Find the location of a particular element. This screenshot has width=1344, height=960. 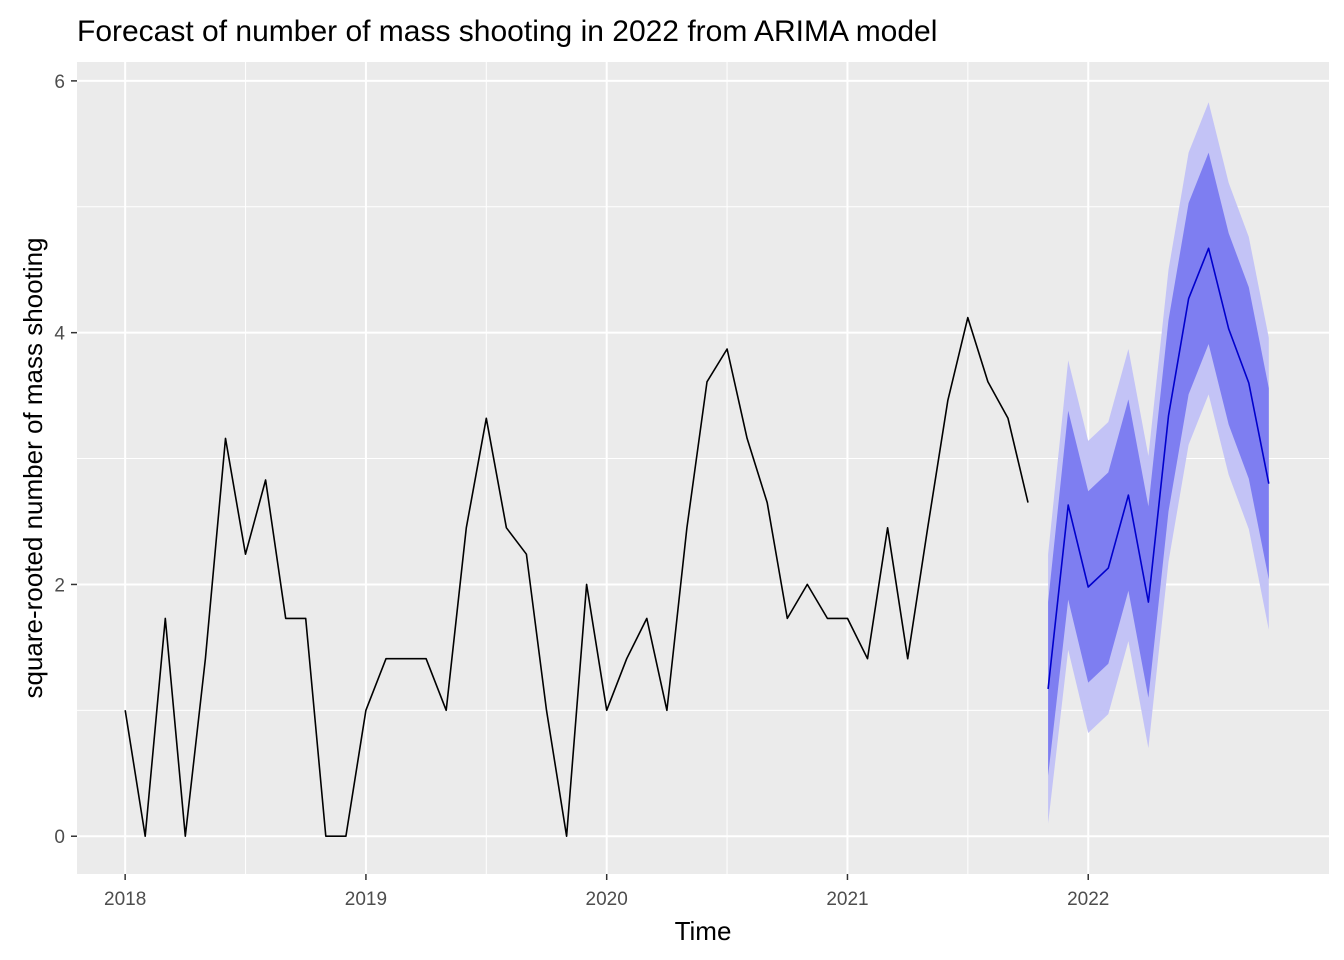

forecast-line is located at coordinates (1158, 468).